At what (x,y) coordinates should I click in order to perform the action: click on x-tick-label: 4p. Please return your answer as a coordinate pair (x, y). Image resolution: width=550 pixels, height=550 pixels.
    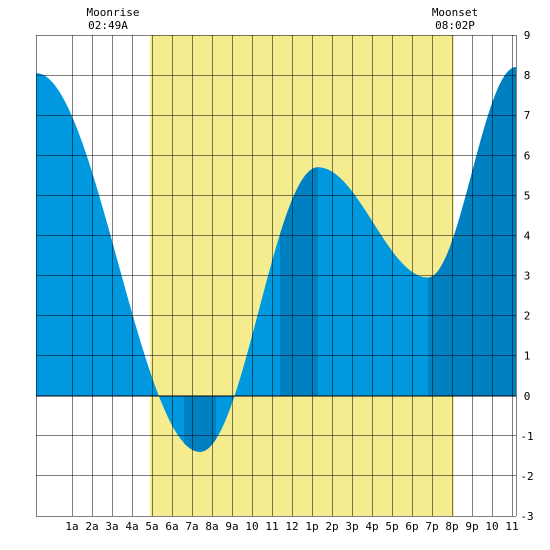
    Looking at the image, I should click on (371, 526).